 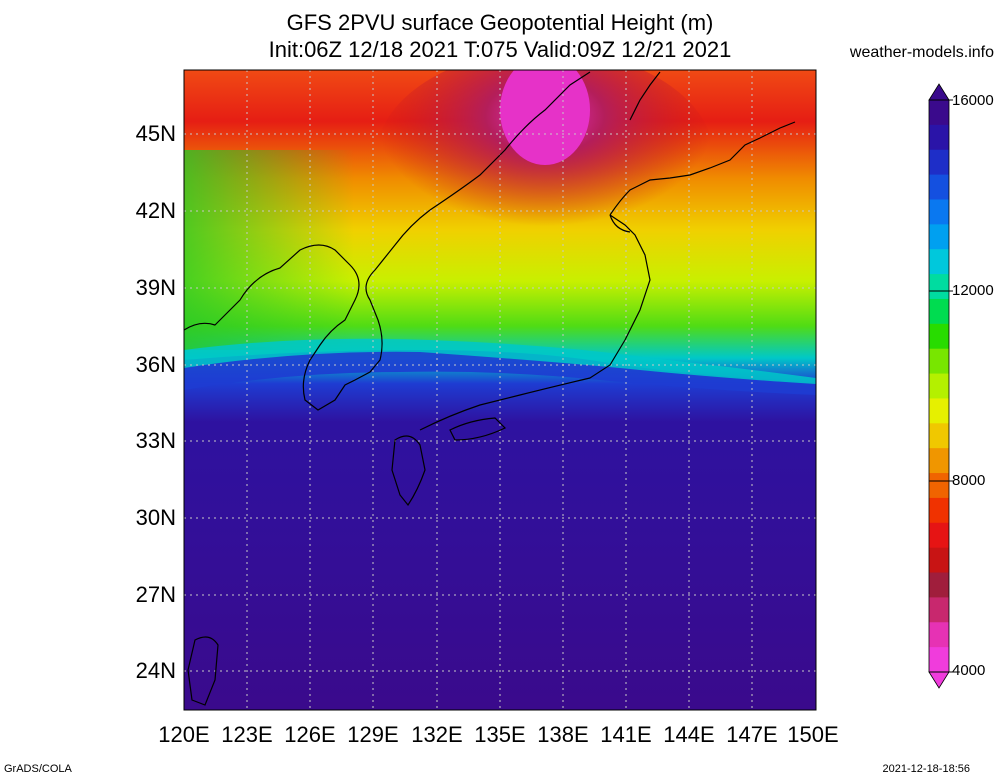 What do you see at coordinates (310, 734) in the screenshot?
I see `lon-label-126e: 126E` at bounding box center [310, 734].